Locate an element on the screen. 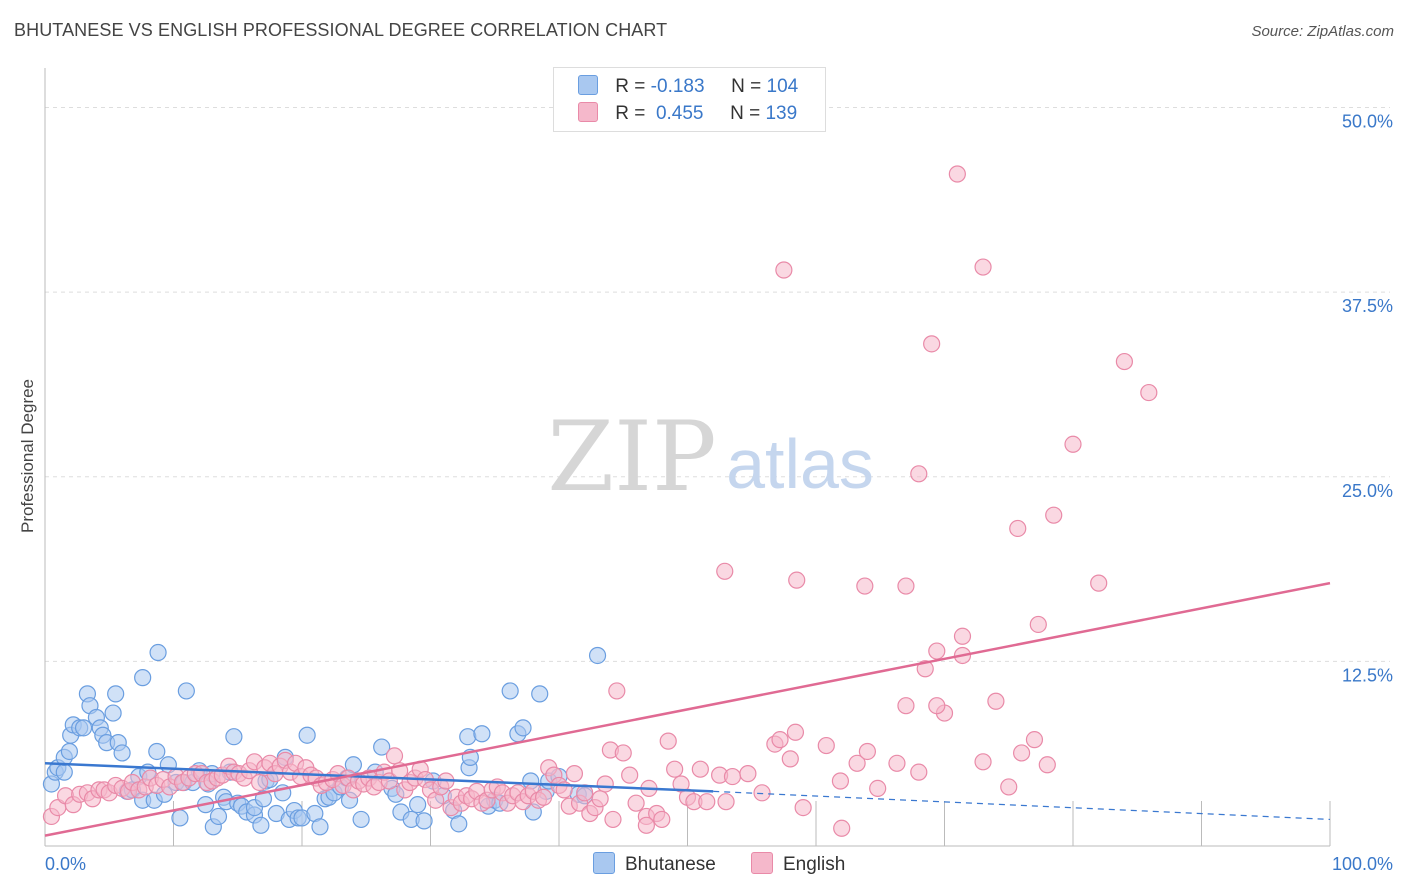 The width and height of the screenshot is (1406, 892). y-tick-label: 50.0% is located at coordinates (1367, 122).